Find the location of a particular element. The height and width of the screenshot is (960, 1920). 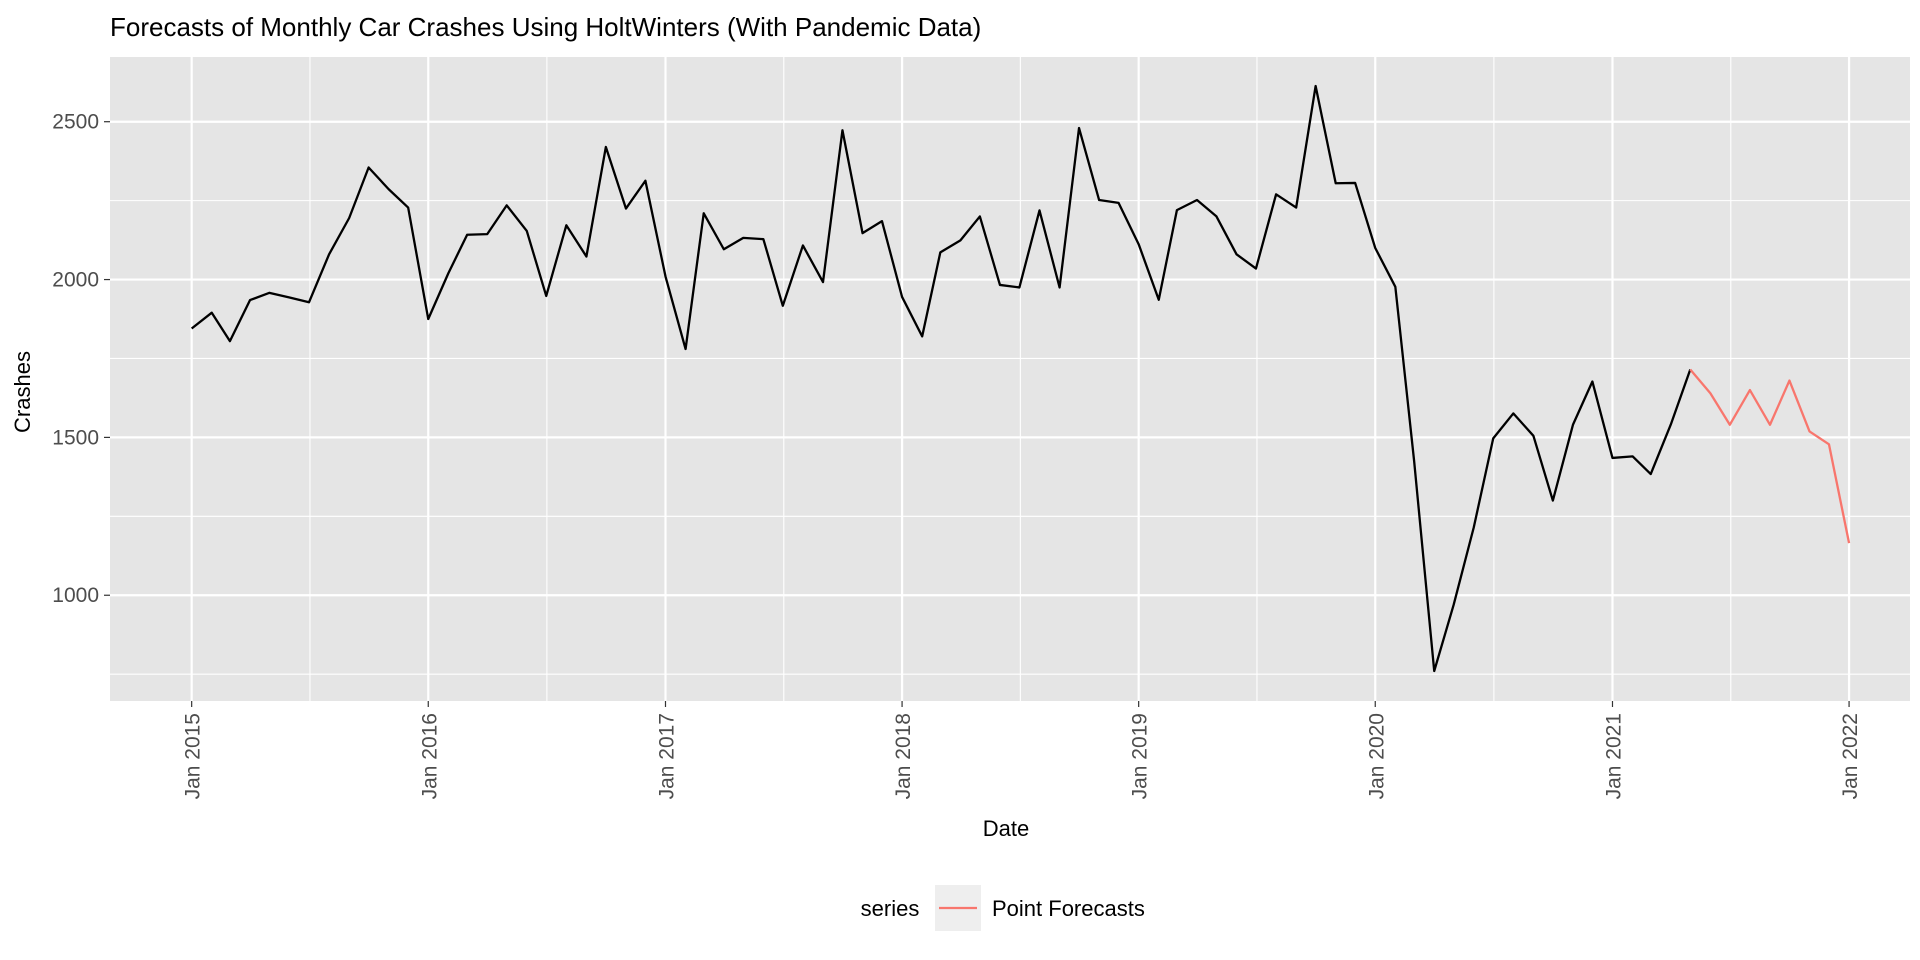

y-tick-label: 1500 is located at coordinates (75, 437).